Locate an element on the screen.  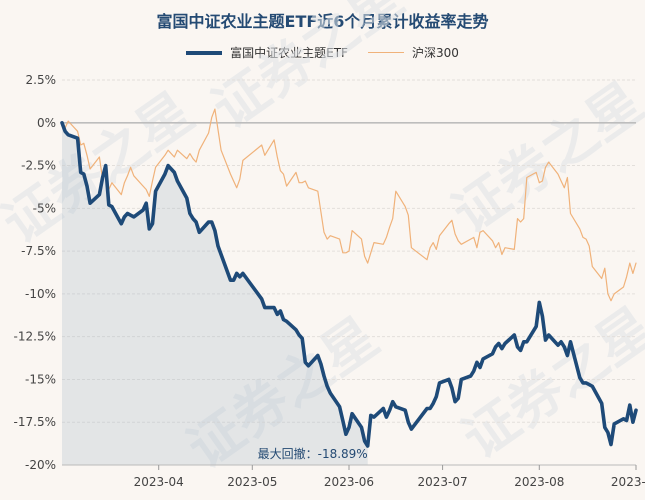
legend: 富国中证农业主题ETF 沪深300 is located at coordinates (322, 52).